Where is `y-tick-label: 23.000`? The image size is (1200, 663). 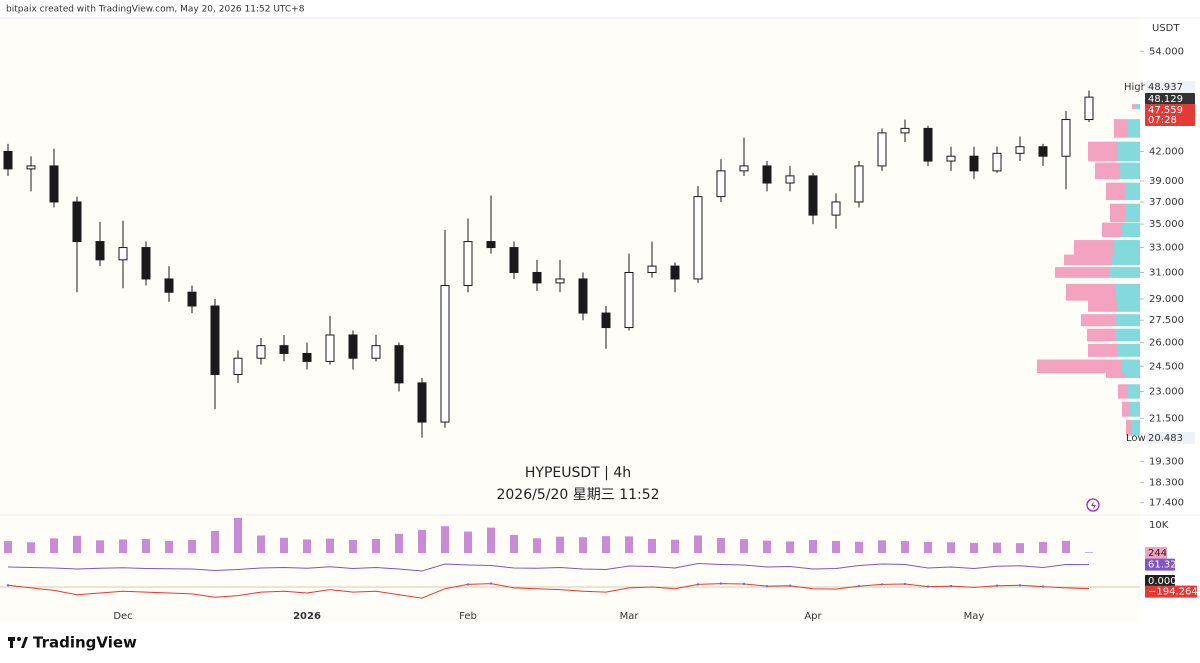
y-tick-label: 23.000 is located at coordinates (1166, 391).